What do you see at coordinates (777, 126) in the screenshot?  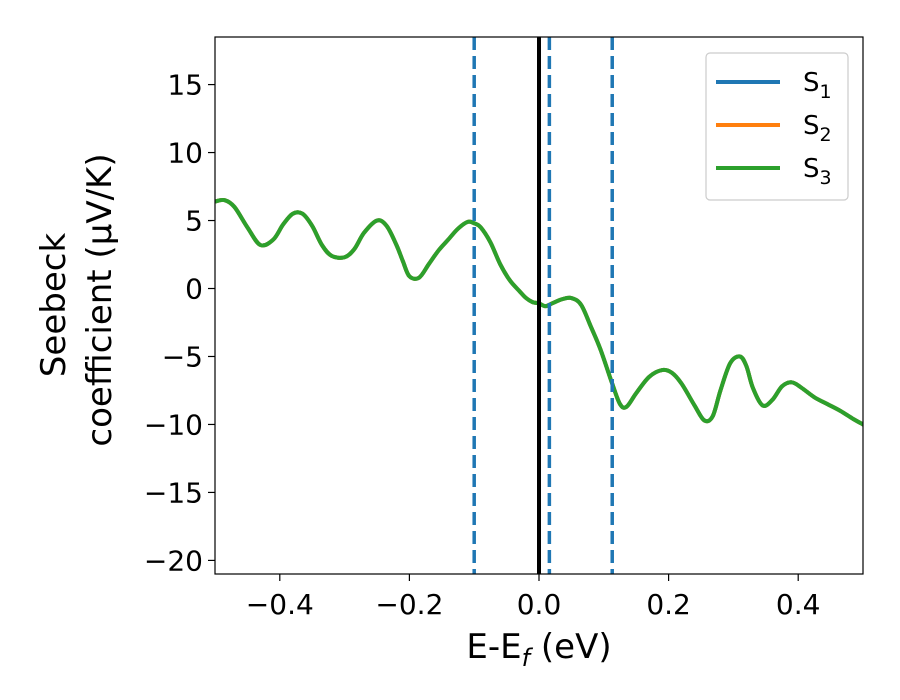 I see `legend: S1 S2 S3` at bounding box center [777, 126].